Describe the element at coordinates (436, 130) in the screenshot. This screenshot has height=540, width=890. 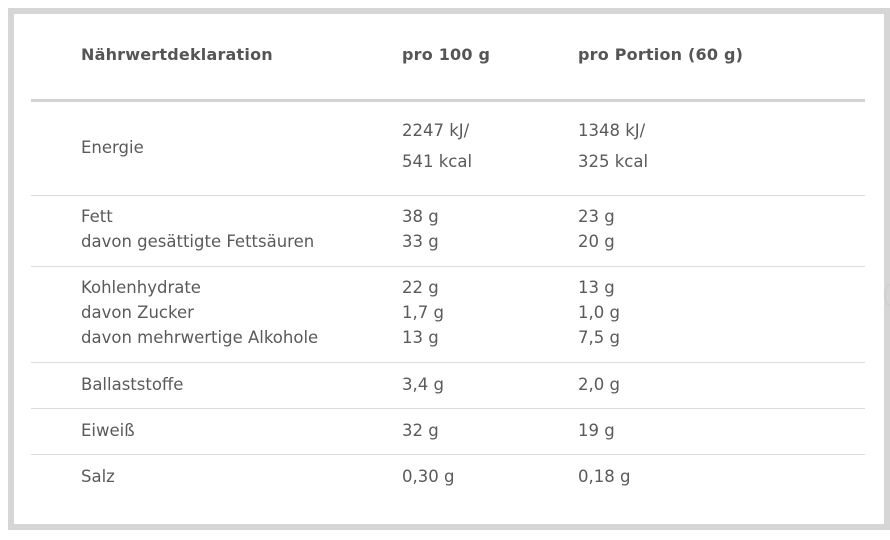
I see `value-energy-kj-100g: 2247 kJ/` at that location.